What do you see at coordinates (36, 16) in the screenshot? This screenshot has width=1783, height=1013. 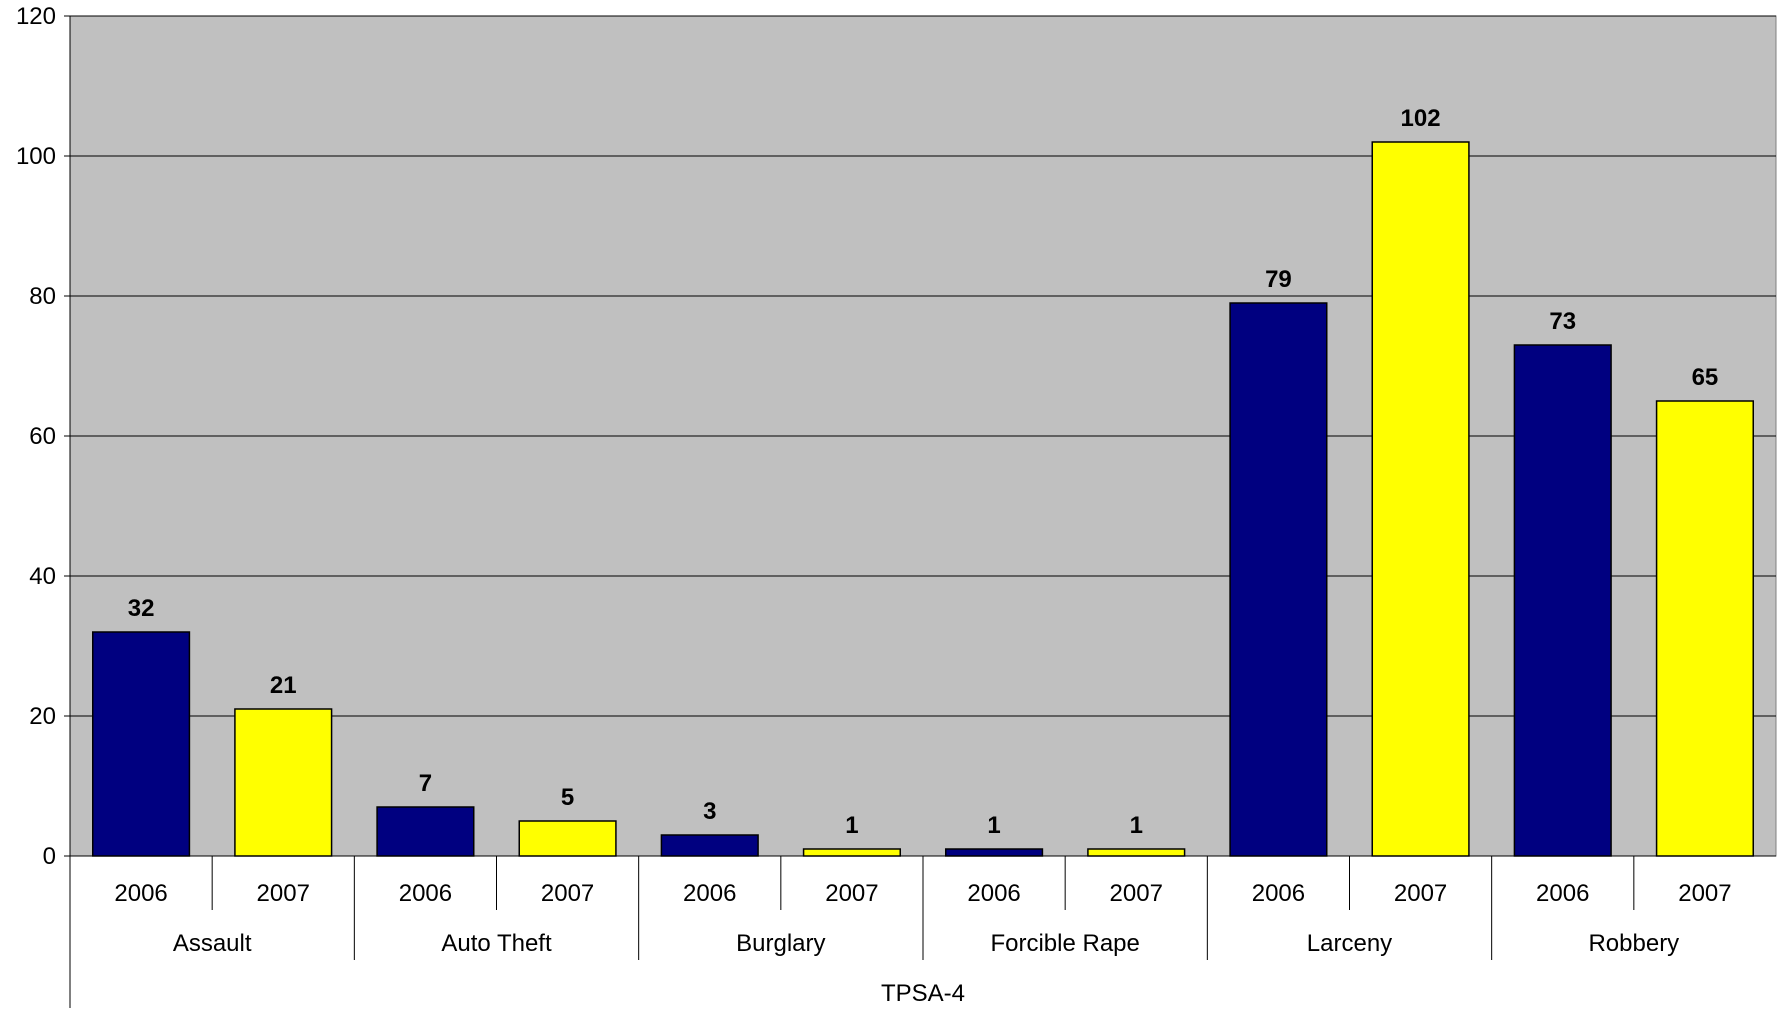 I see `y-tick-label: 120` at bounding box center [36, 16].